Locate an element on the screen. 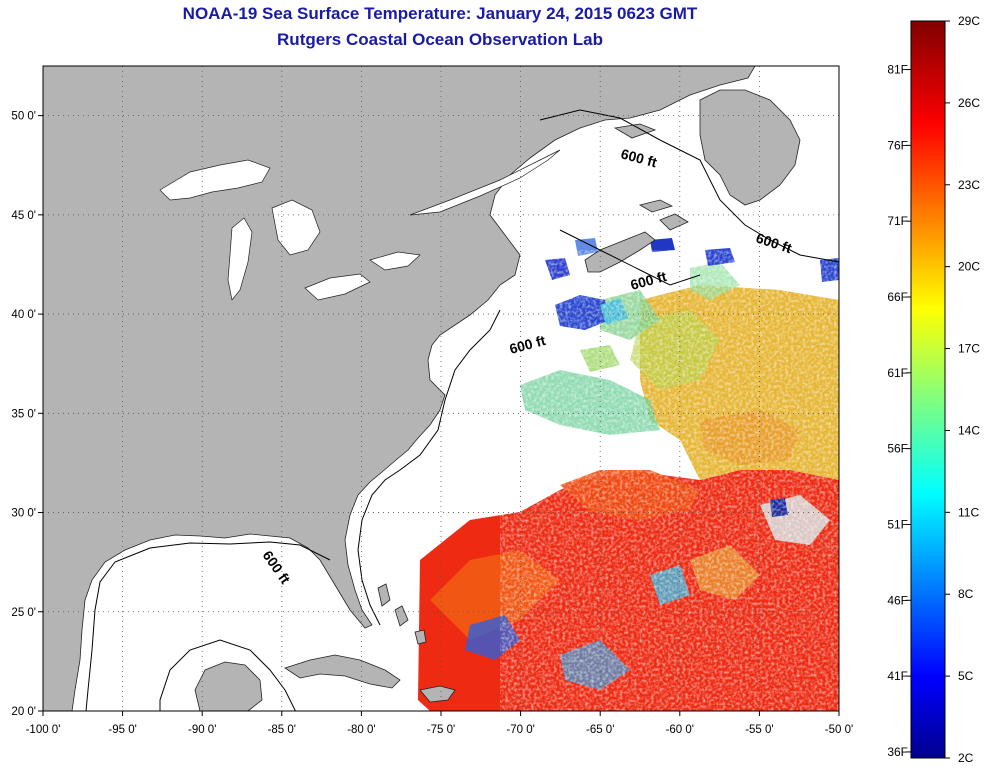 The height and width of the screenshot is (770, 984). y-axis: 20 0' 25 0' 30 0' 35 0' 40 0' 45 0' 50 0' is located at coordinates (27, 414).